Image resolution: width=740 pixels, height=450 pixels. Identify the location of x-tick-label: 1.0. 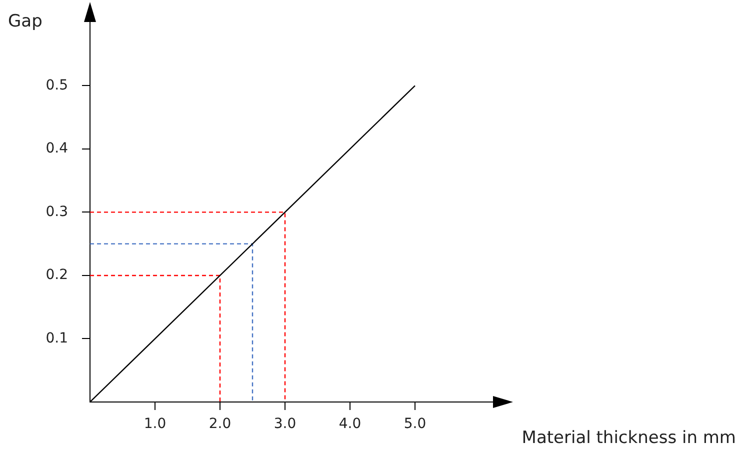
(155, 424).